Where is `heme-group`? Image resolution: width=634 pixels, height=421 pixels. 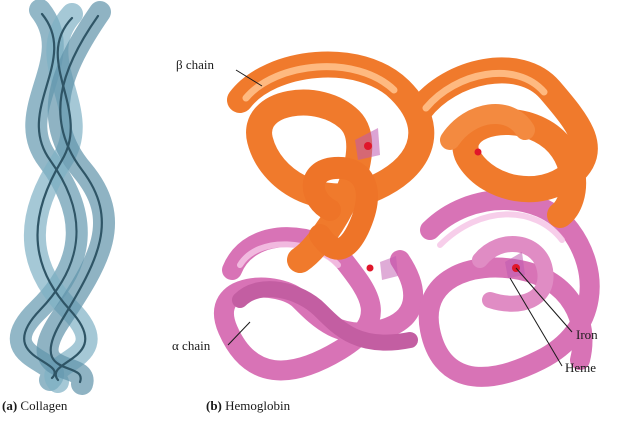 heme-group is located at coordinates (389, 268).